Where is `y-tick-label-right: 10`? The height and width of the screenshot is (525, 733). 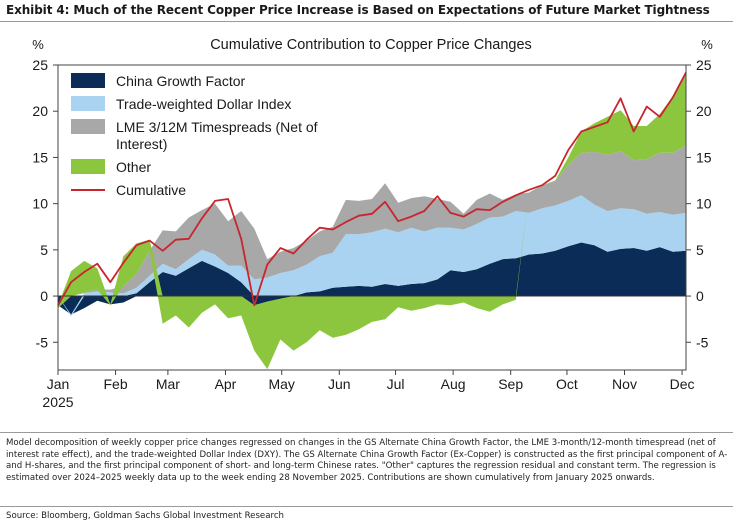 y-tick-label-right: 10 is located at coordinates (704, 204).